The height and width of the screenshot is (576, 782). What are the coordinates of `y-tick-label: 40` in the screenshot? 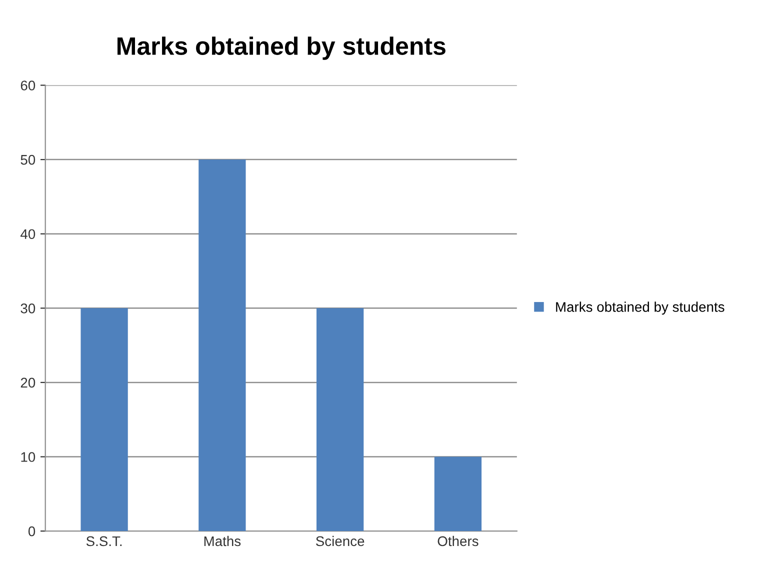 It's located at (28, 234).